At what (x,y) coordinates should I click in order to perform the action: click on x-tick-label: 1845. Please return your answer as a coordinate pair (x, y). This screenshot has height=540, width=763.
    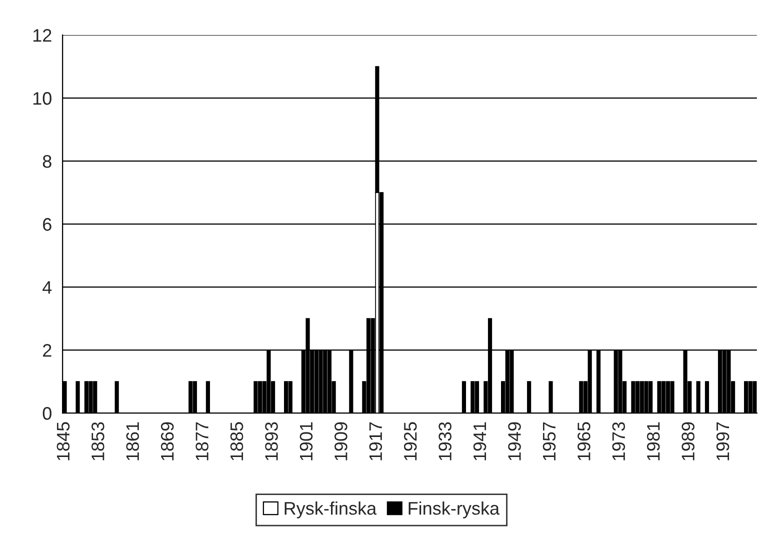
    Looking at the image, I should click on (63, 441).